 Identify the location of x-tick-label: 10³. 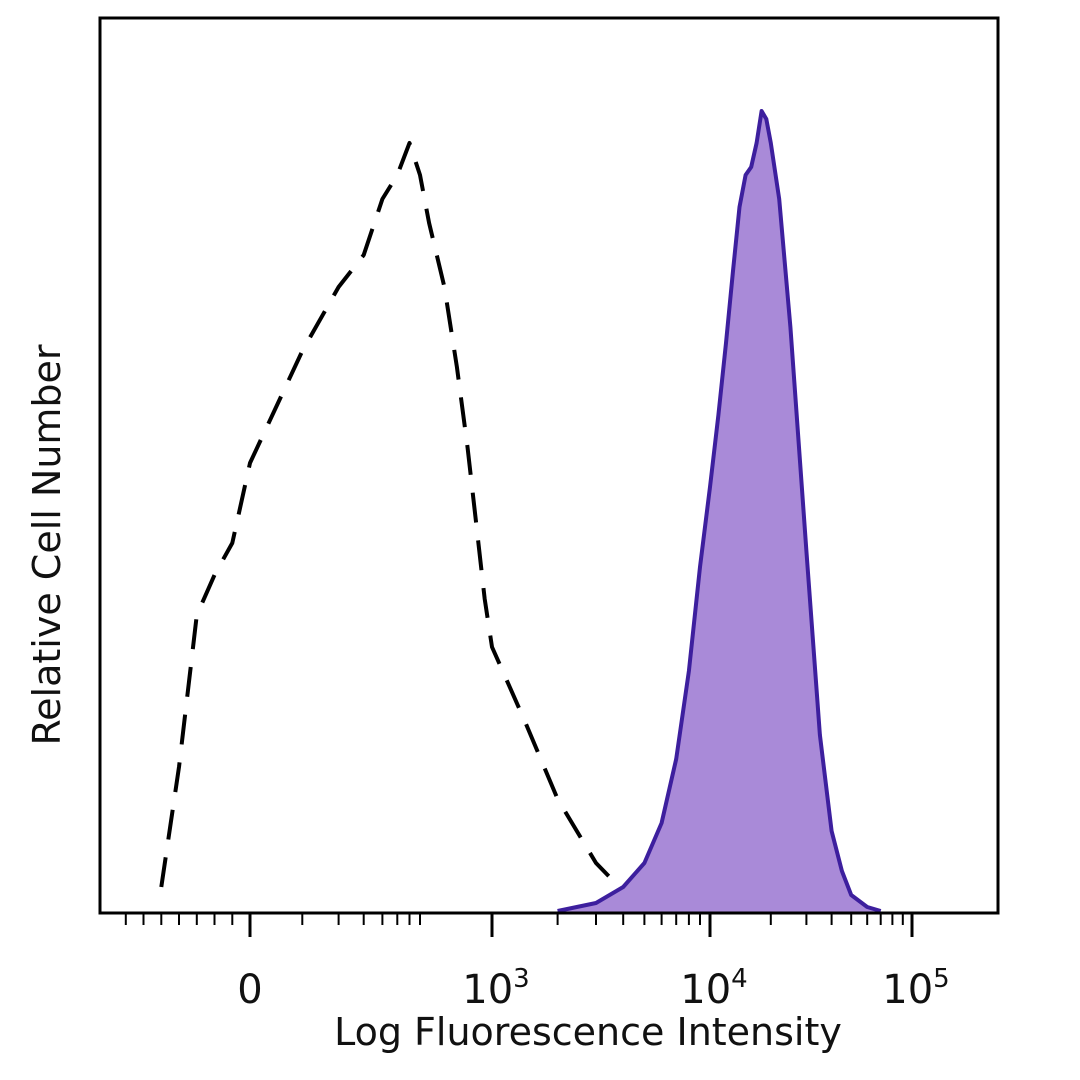
(495, 988).